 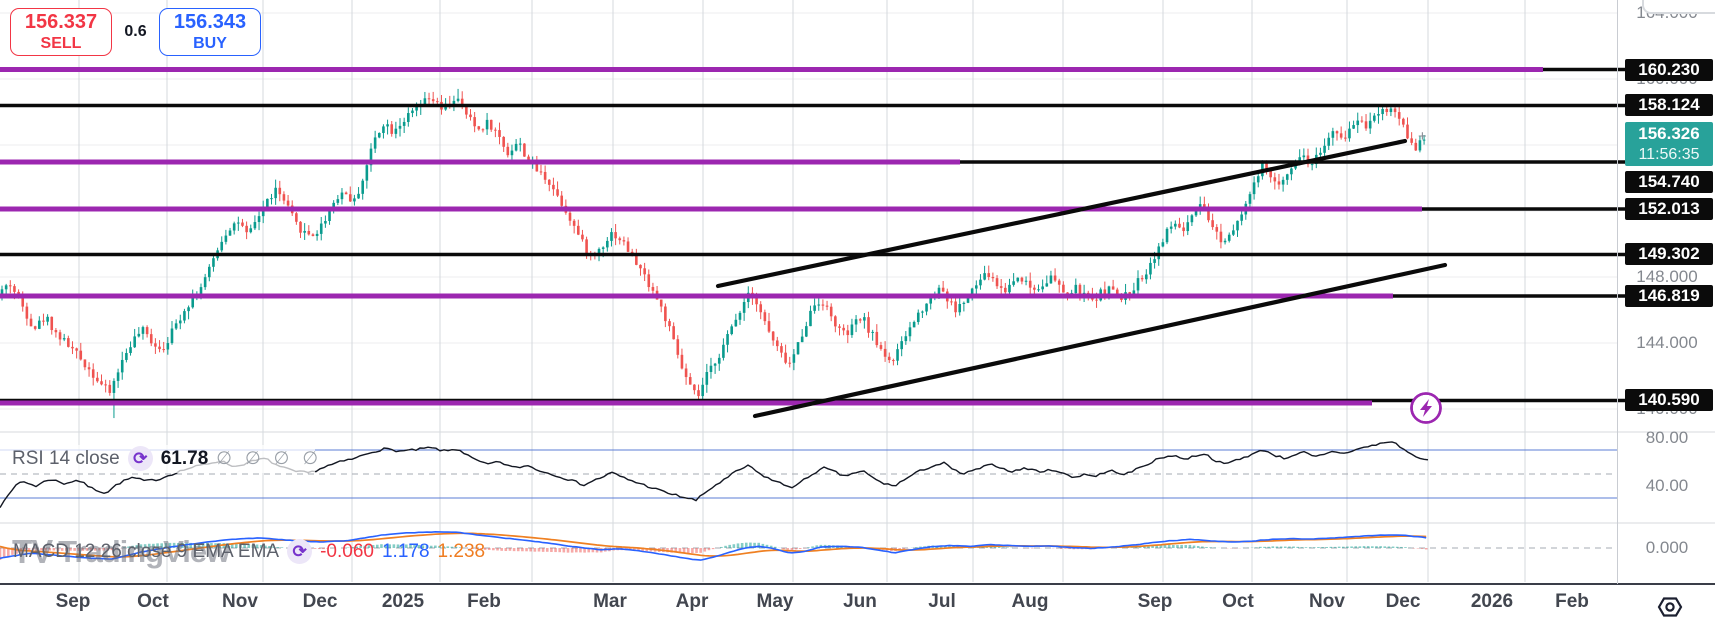 I want to click on price-axis-label: 148.000, so click(x=1667, y=276).